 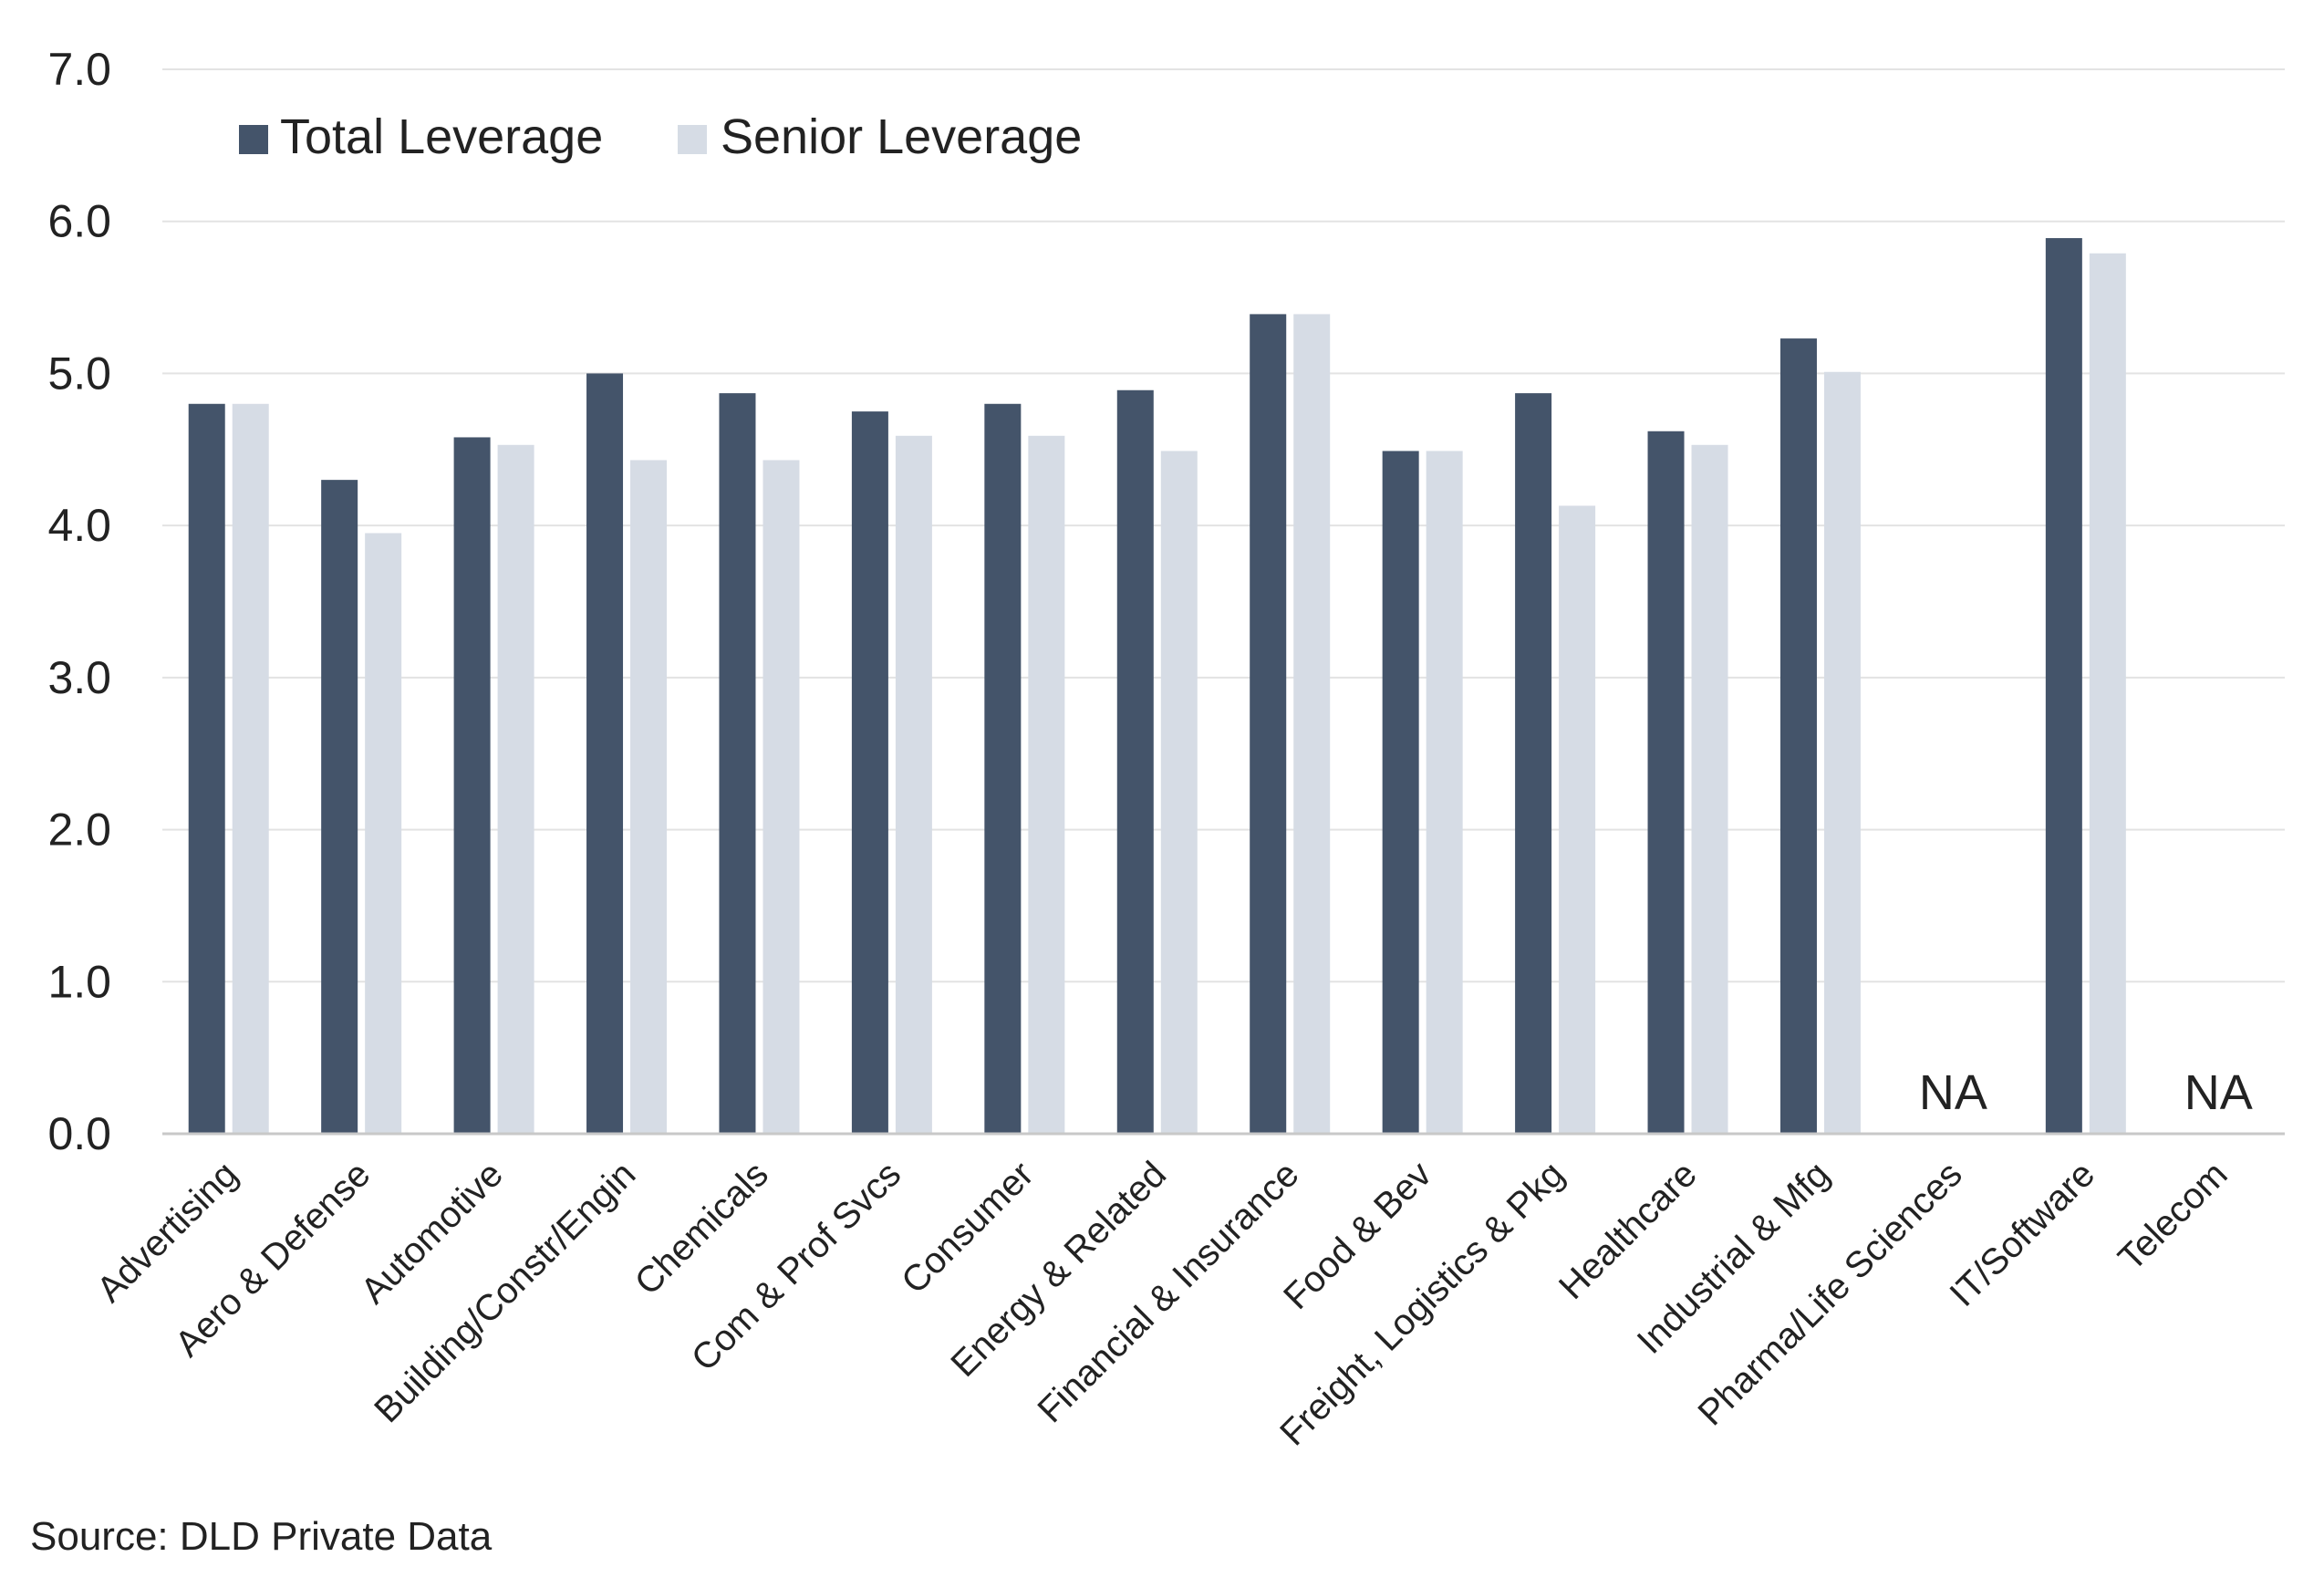 What do you see at coordinates (79, 69) in the screenshot?
I see `y-tick-label: 7.0` at bounding box center [79, 69].